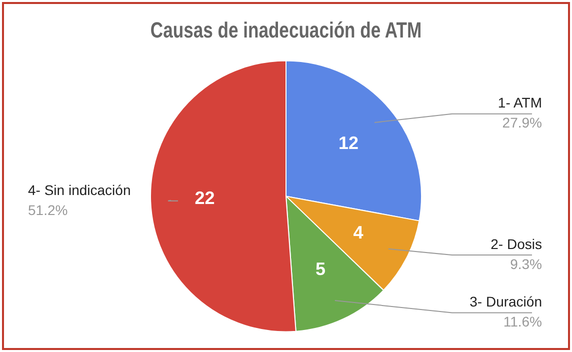  Describe the element at coordinates (506, 302) in the screenshot. I see `slice-label: 3- Duración` at that location.